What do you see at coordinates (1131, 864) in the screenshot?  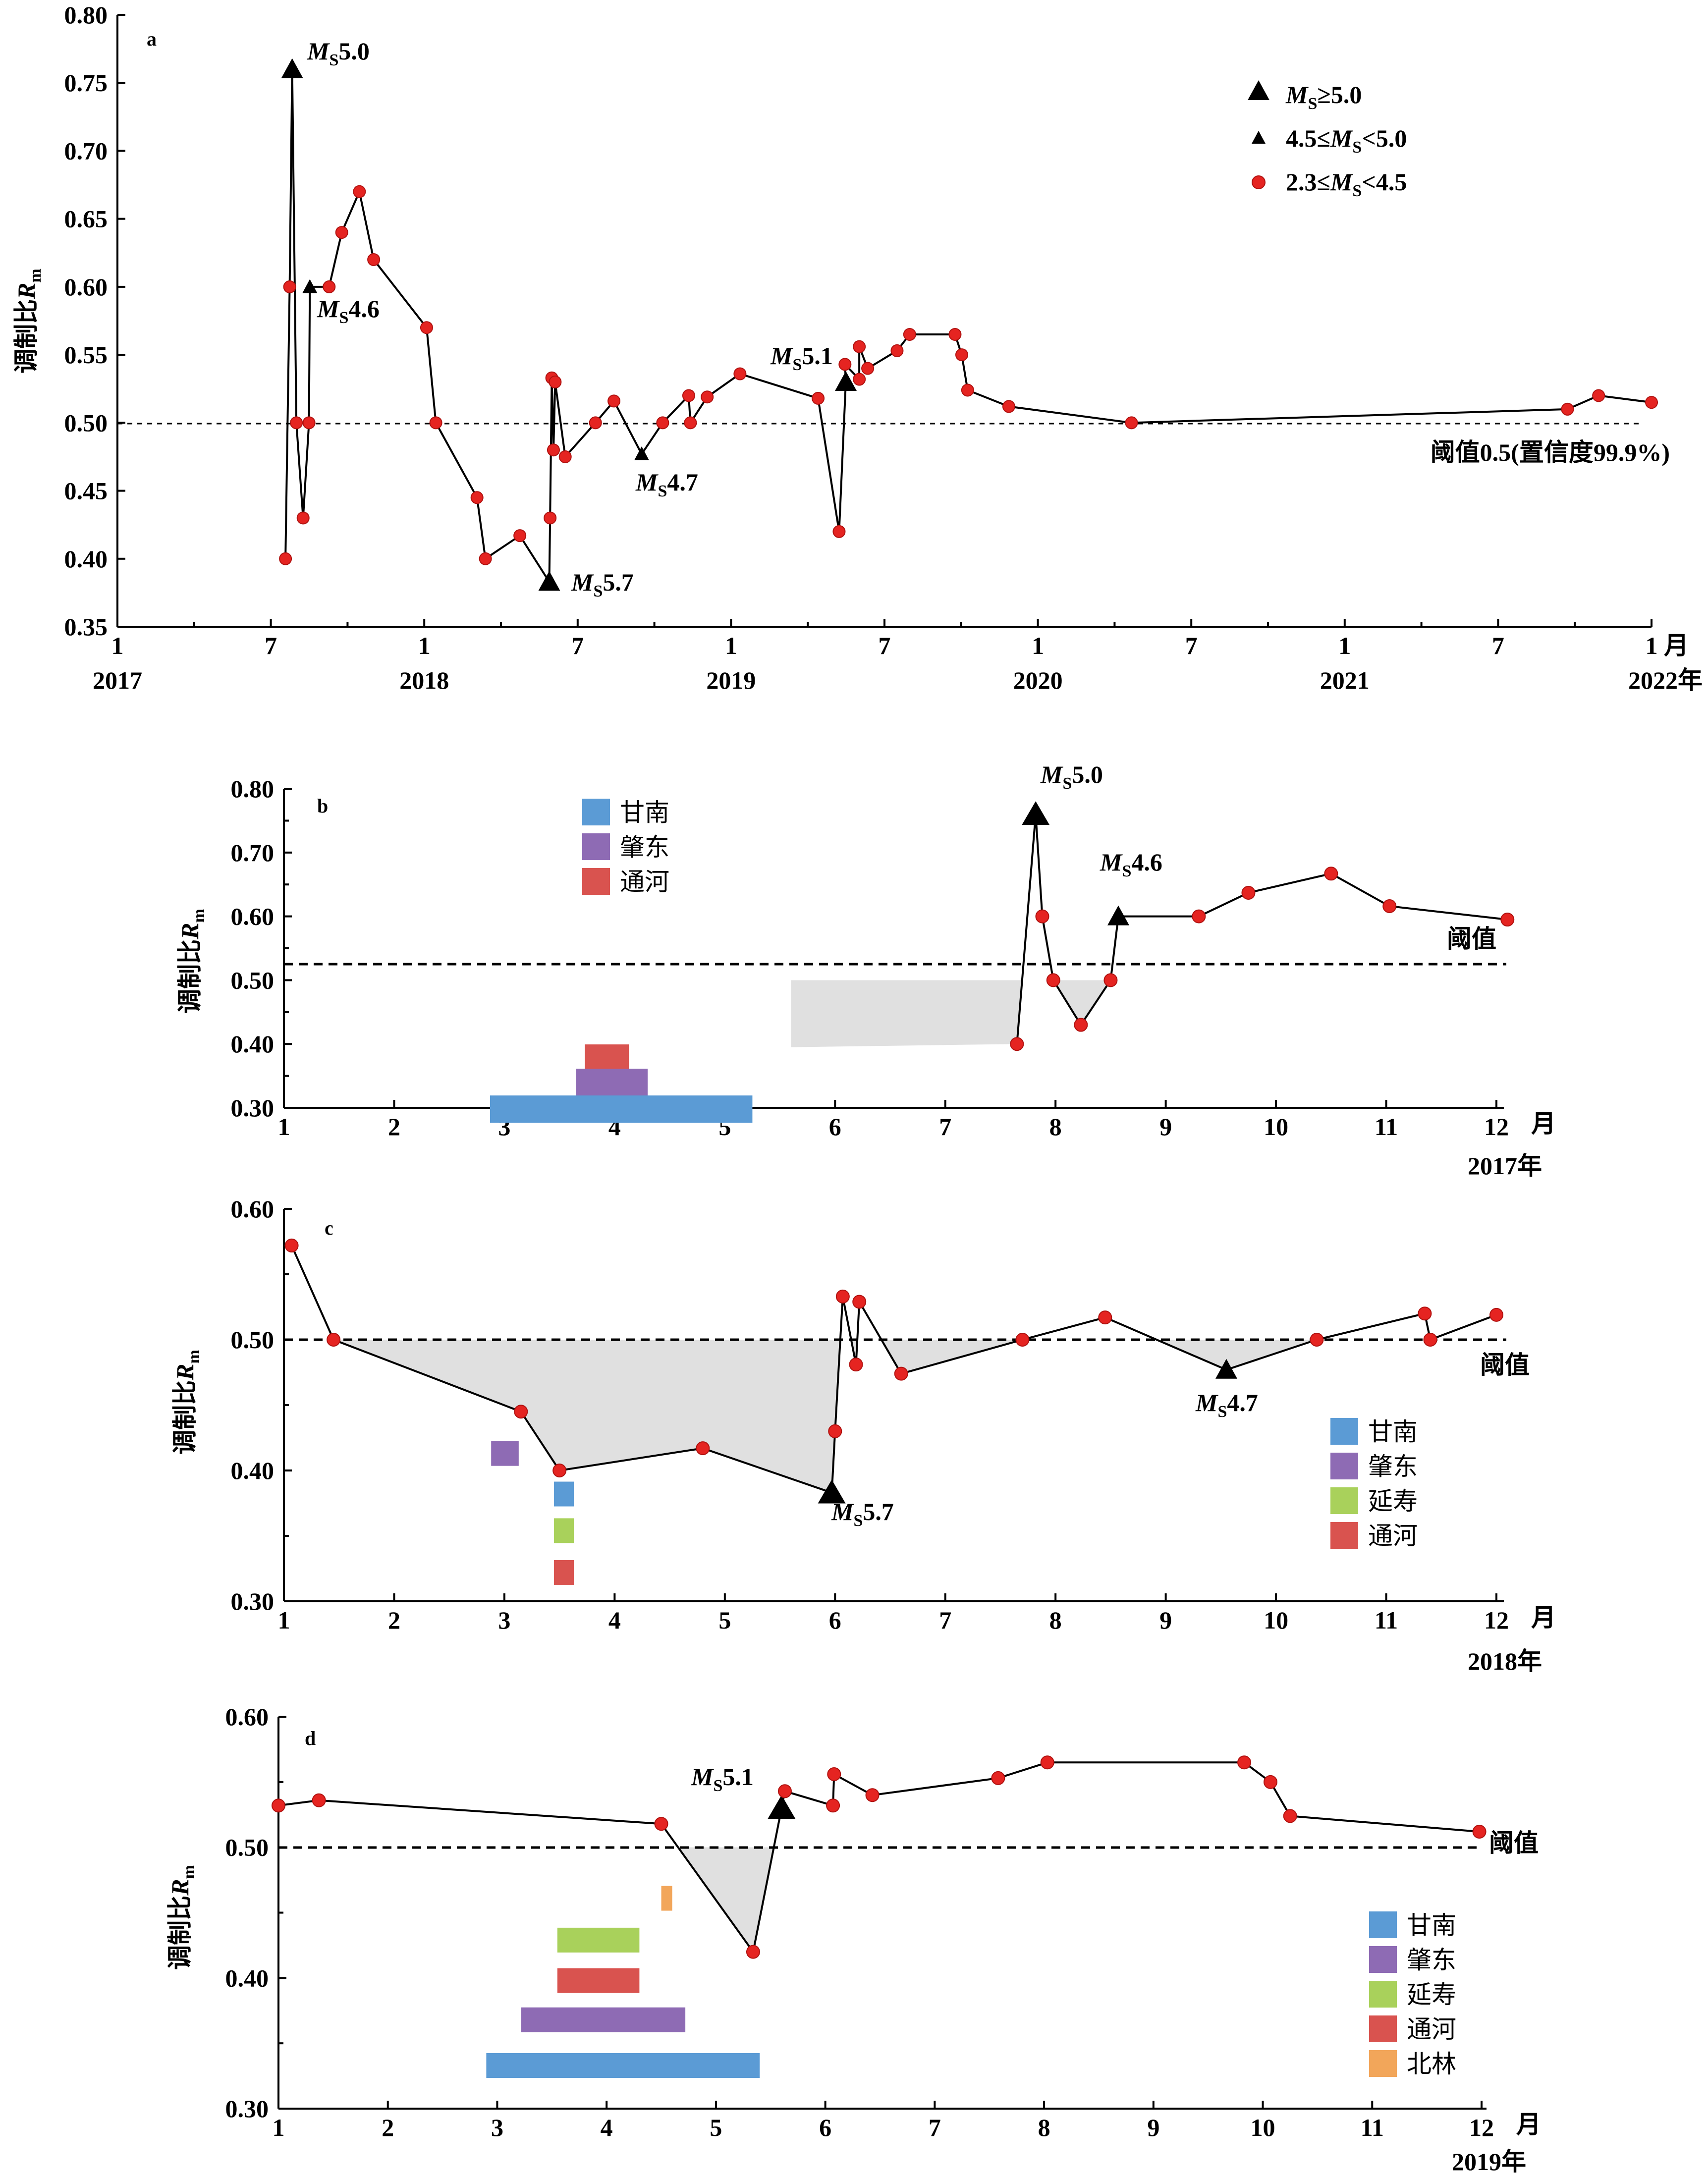 I see `panel-b-event-ms46: MS4.6` at bounding box center [1131, 864].